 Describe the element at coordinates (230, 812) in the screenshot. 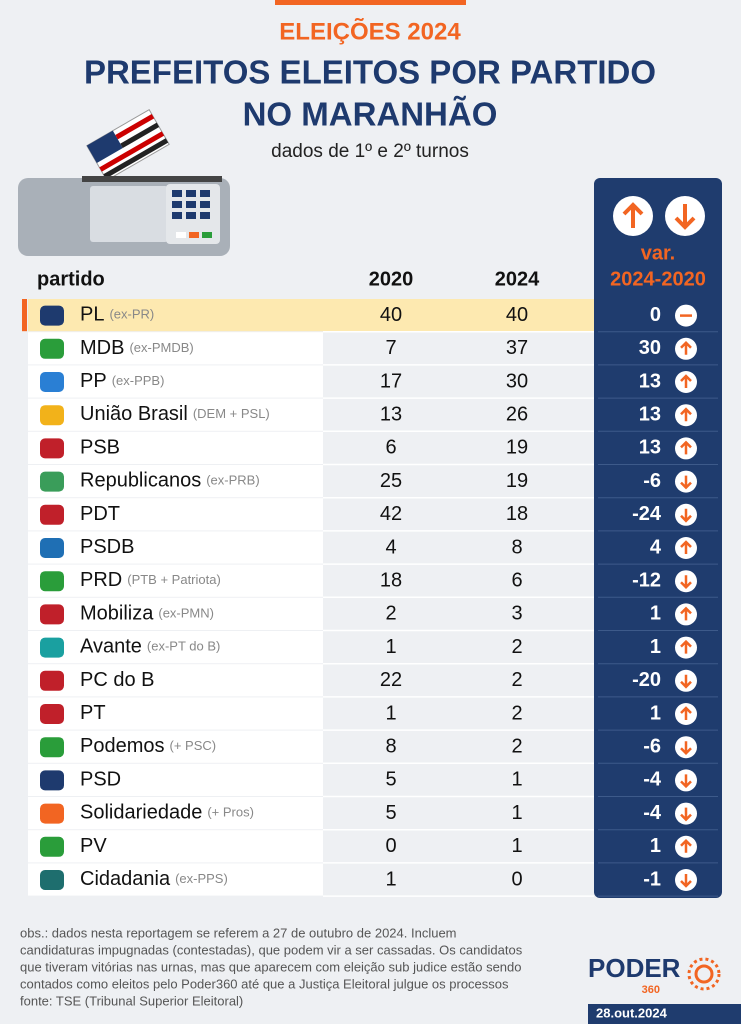

I see `party-note: (+ Pros)` at that location.